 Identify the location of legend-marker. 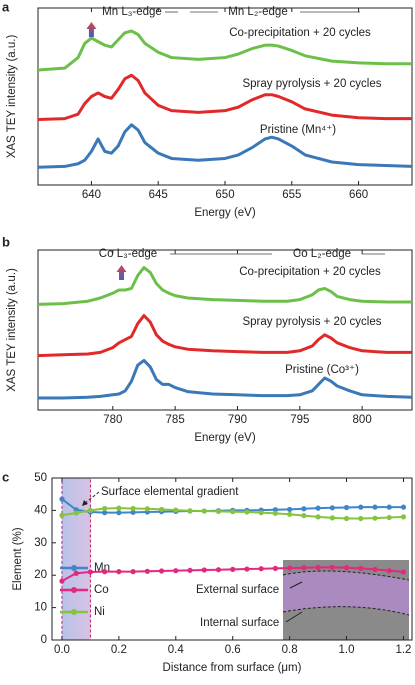
(74, 590).